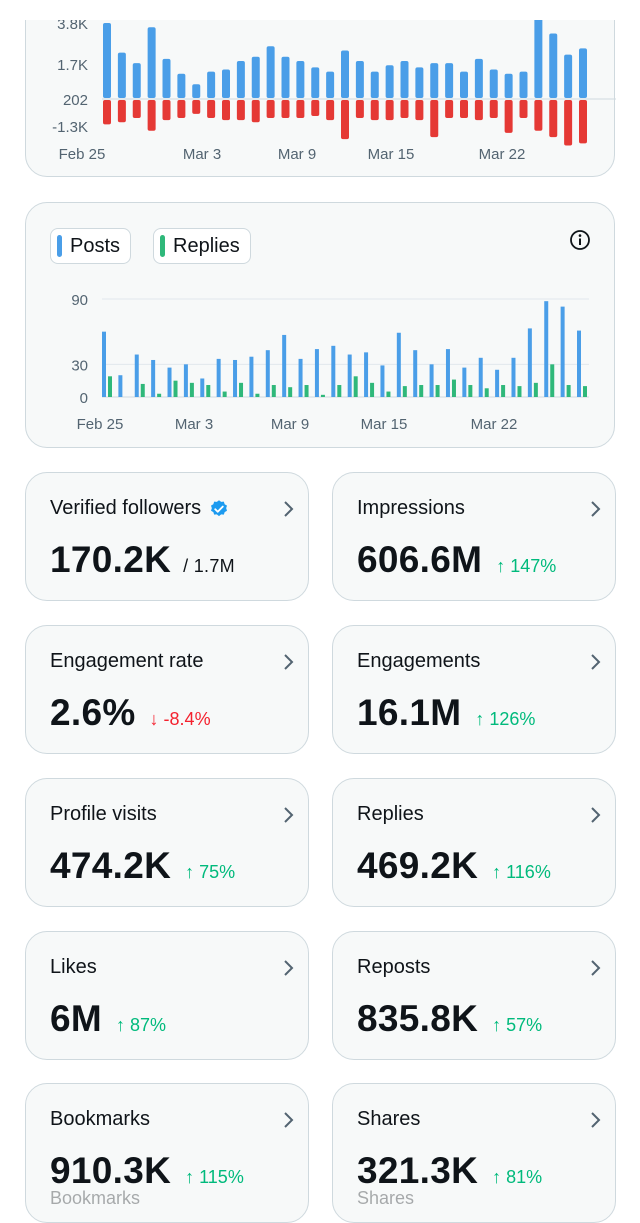 The width and height of the screenshot is (640, 1223). I want to click on metric-card-shares: Shares 321.3K ↑ 81% Shares, so click(474, 1153).